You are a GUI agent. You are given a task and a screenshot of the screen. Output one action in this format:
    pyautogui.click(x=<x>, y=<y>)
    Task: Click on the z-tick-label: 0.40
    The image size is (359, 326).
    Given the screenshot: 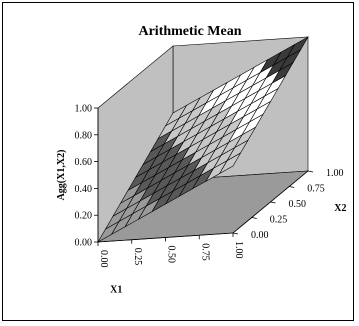 What is the action you would take?
    pyautogui.click(x=84, y=189)
    